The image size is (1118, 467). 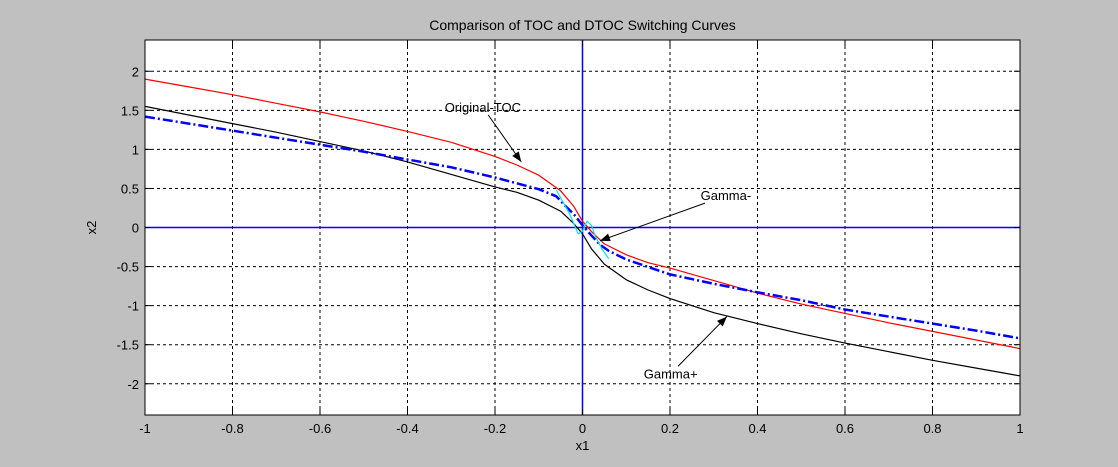 I want to click on annotation-text-3: Gamma+, so click(x=671, y=373).